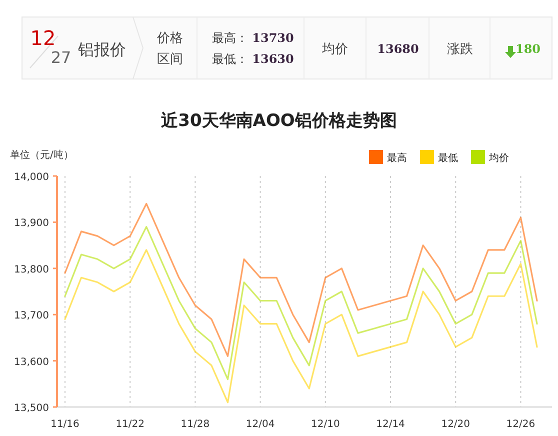 The width and height of the screenshot is (558, 436). What do you see at coordinates (31, 177) in the screenshot?
I see `y-tick-label: 14,000` at bounding box center [31, 177].